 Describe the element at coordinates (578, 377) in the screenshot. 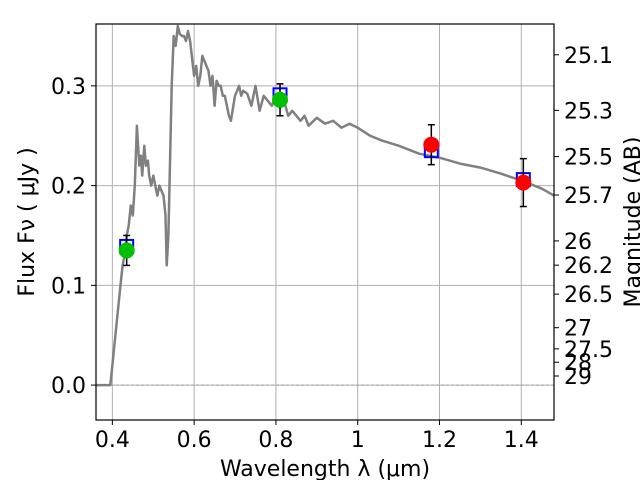

I see `magnitude-tick-label: 29` at that location.